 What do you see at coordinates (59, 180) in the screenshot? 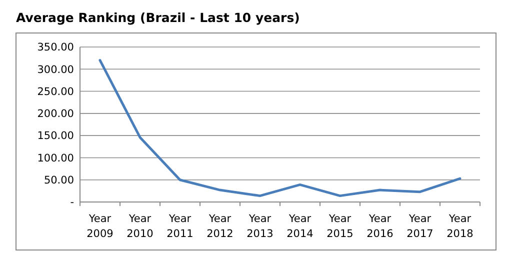
I see `y-tick-label: 50.00` at bounding box center [59, 180].